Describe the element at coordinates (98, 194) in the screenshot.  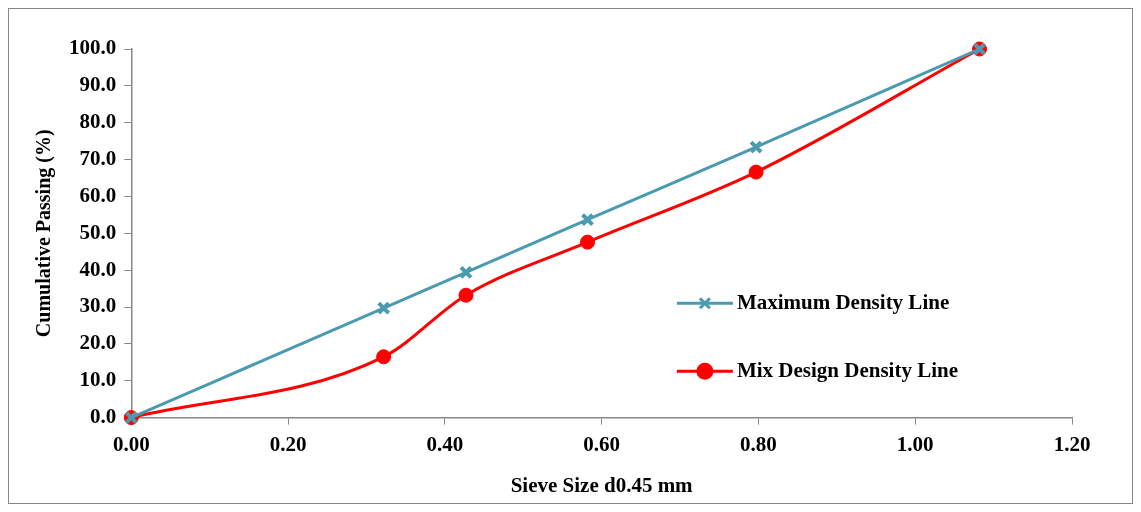
I see `y-tick-label: 60.0` at that location.